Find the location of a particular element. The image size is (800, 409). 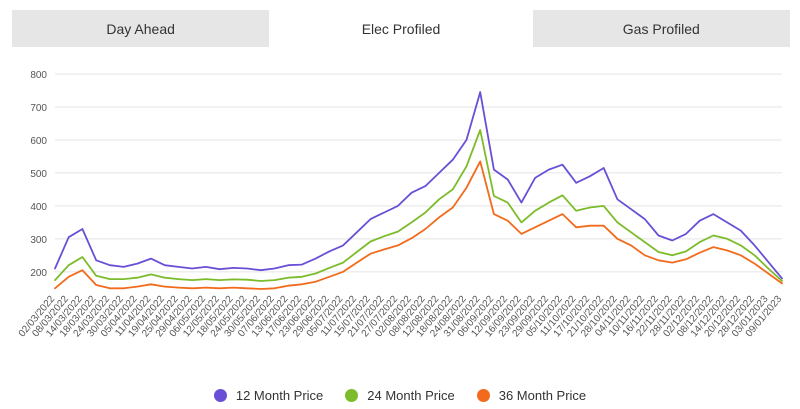

legend-label-24-month: 24 Month Price is located at coordinates (411, 395).